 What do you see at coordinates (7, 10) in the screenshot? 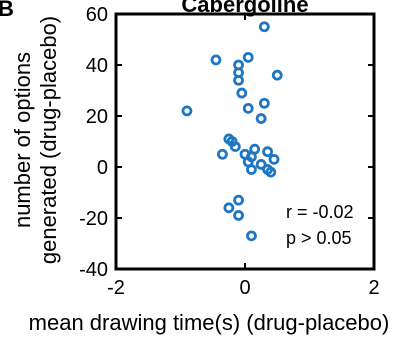
I see `panel-label: B` at bounding box center [7, 10].